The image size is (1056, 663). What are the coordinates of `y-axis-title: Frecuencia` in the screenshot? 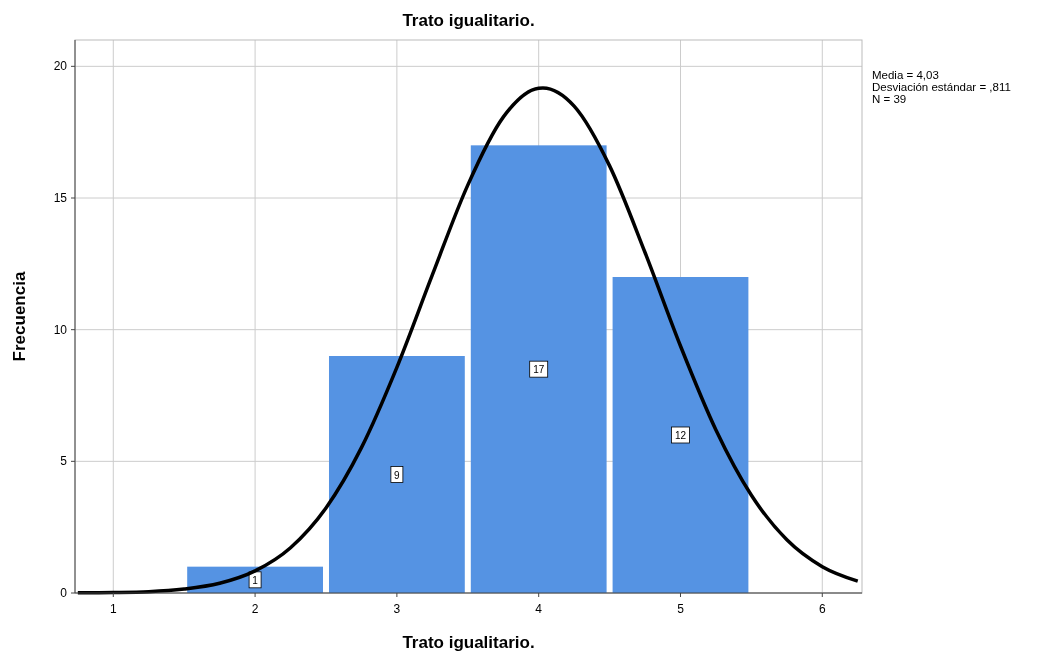 It's located at (19, 316).